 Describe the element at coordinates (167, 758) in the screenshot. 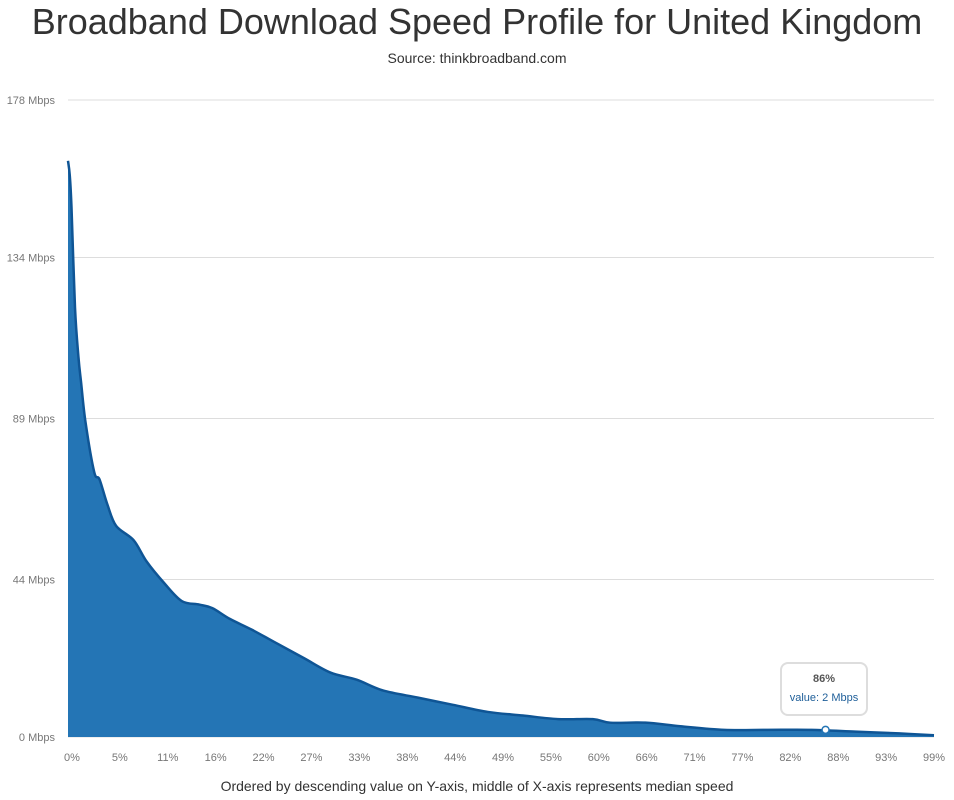

I see `x-tick-label: 11%` at that location.